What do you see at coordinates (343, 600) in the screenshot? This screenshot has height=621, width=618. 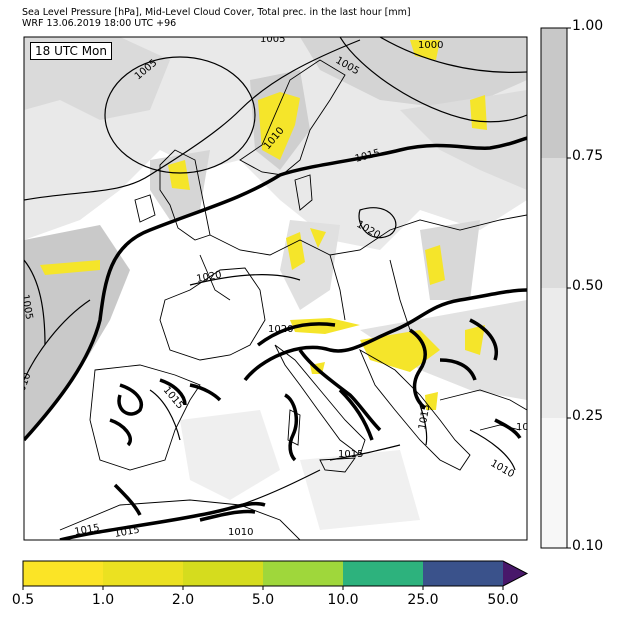 I see `precip-colorbar-tick: 10.0` at bounding box center [343, 600].